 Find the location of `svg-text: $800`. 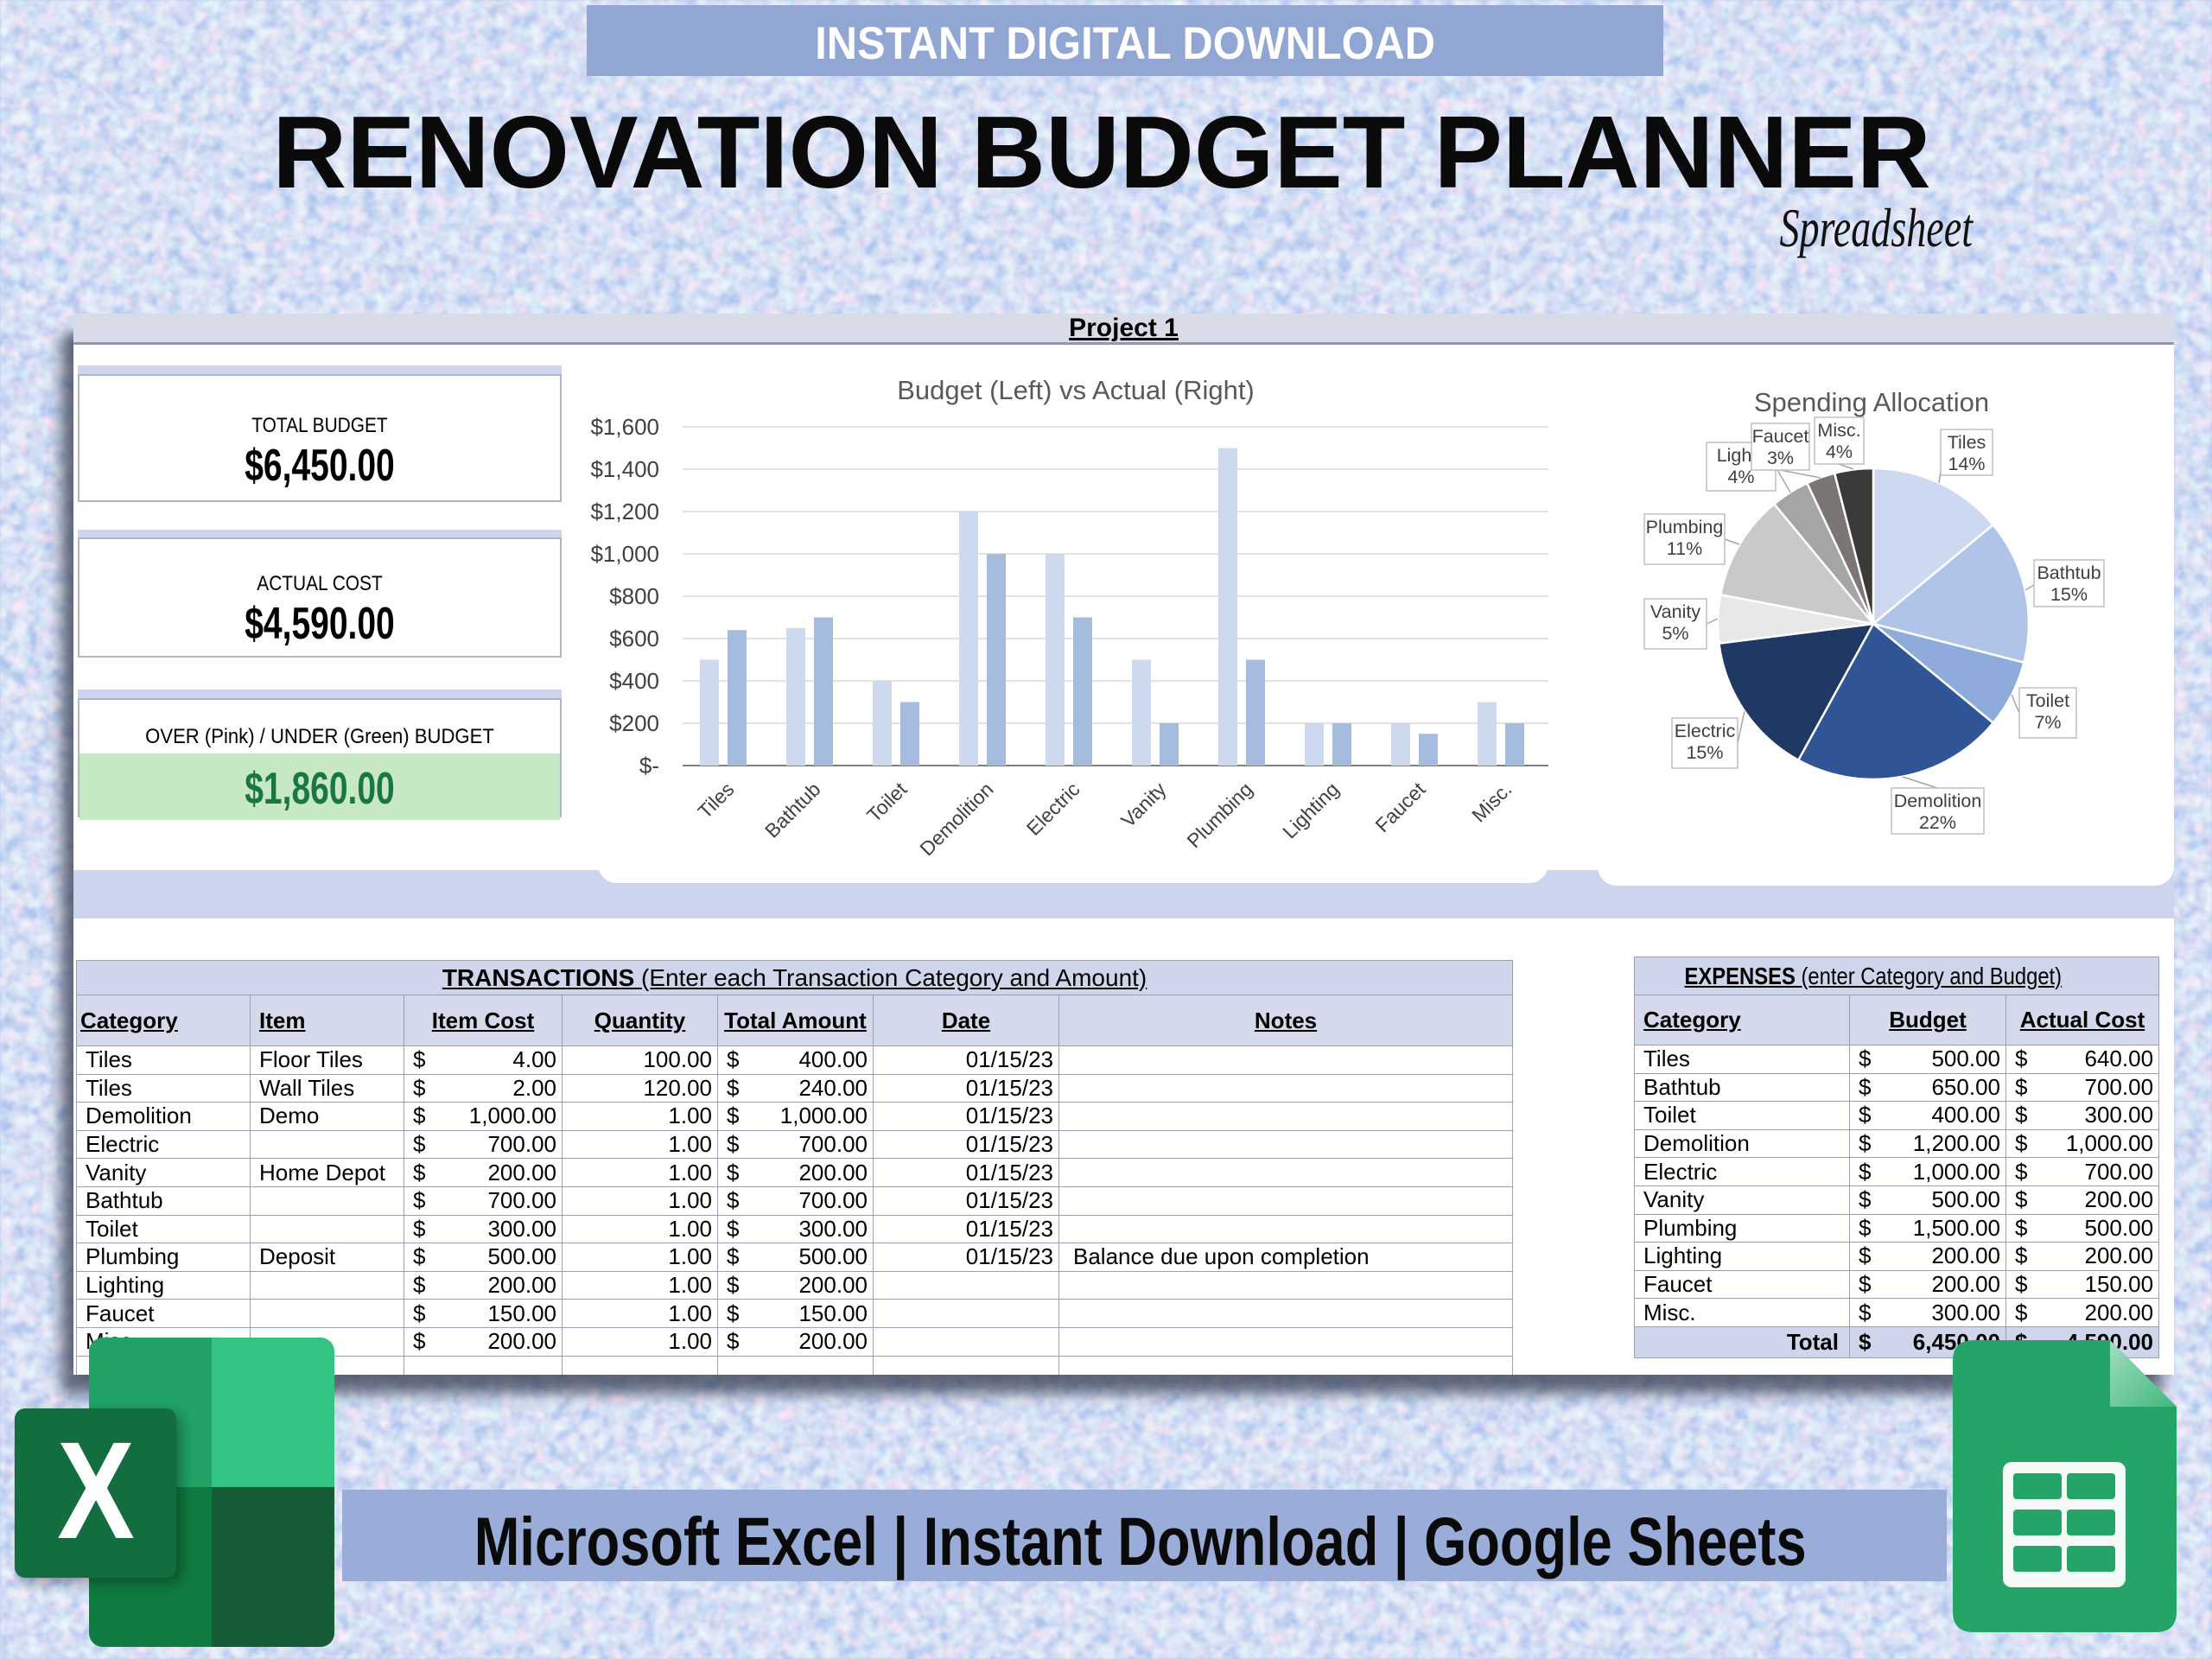

svg-text: $800 is located at coordinates (634, 596).